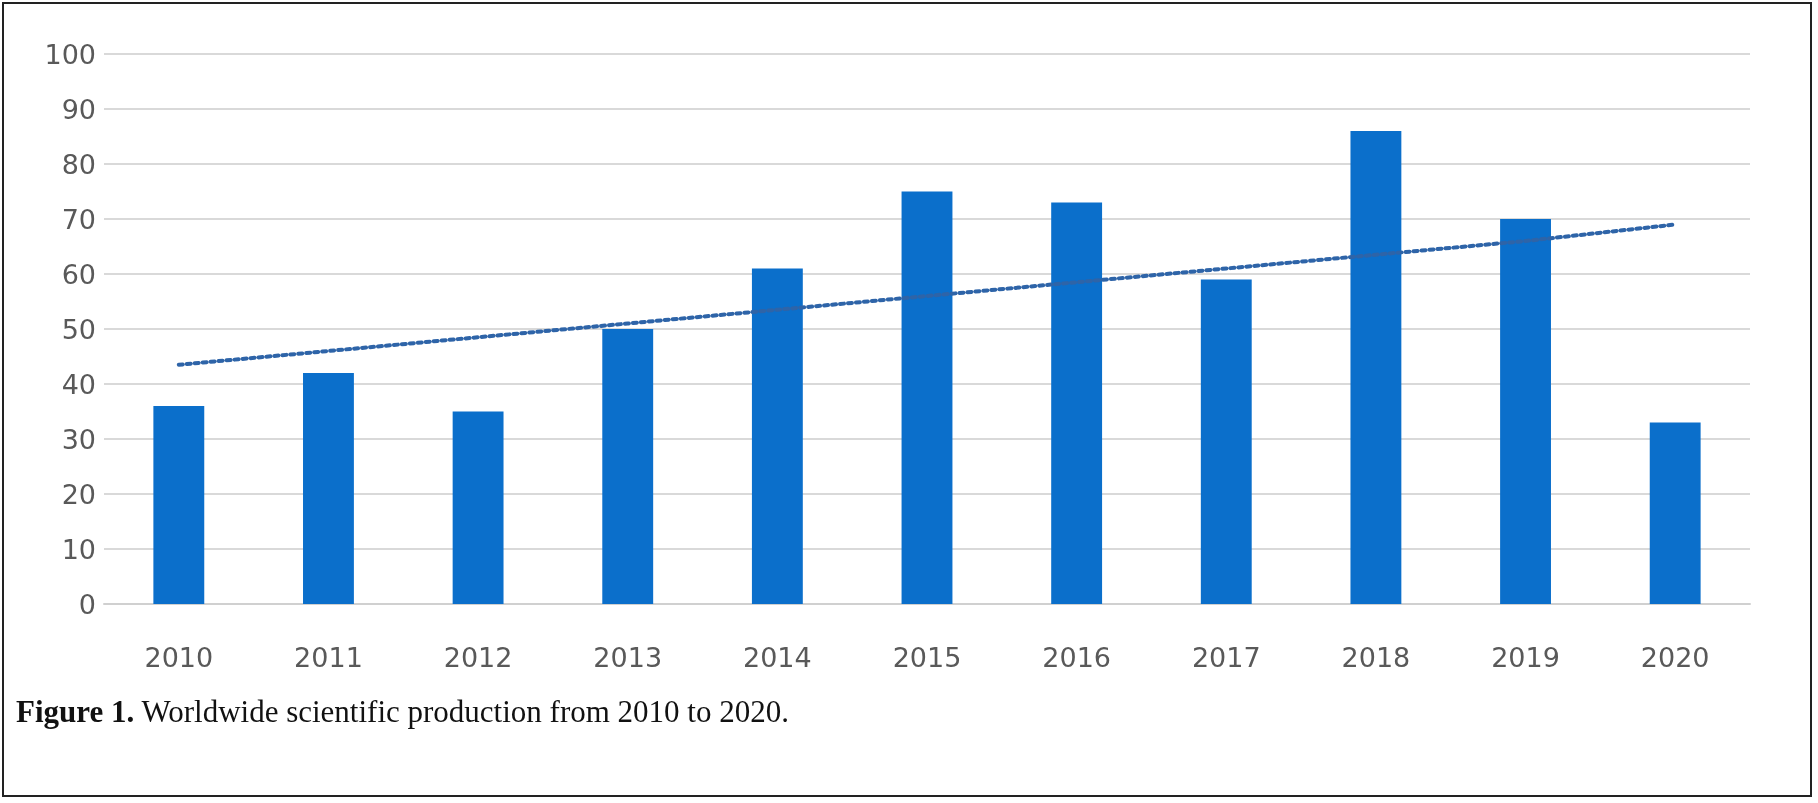 Image resolution: width=1818 pixels, height=803 pixels. I want to click on x-tick-label: 2014, so click(777, 657).